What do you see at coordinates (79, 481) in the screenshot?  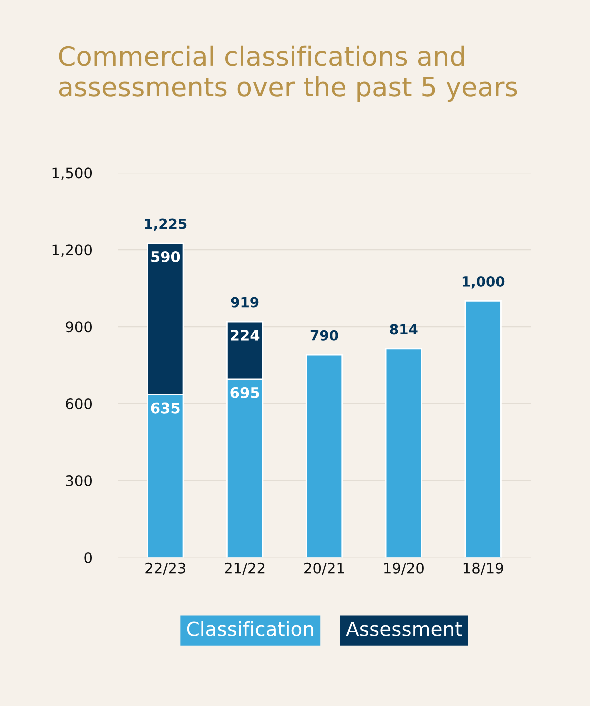 I see `y-tick-label: 300` at bounding box center [79, 481].